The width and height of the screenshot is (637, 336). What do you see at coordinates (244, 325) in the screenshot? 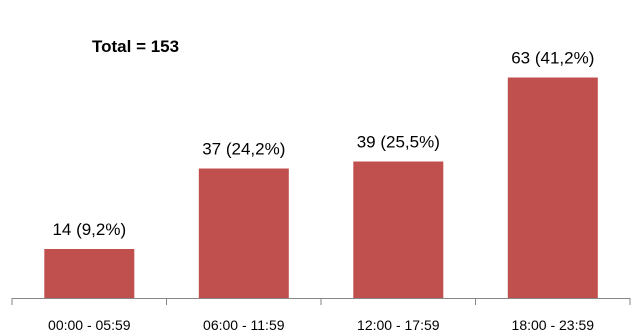
I see `x-tick-label-1: 06:00 - 11:59` at bounding box center [244, 325].